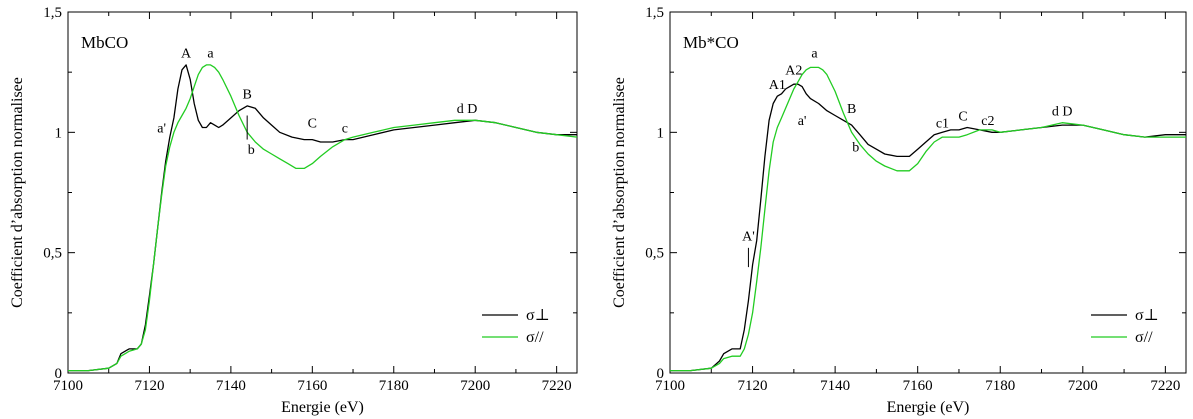  What do you see at coordinates (748, 237) in the screenshot?
I see `annotation-label: A'` at bounding box center [748, 237].